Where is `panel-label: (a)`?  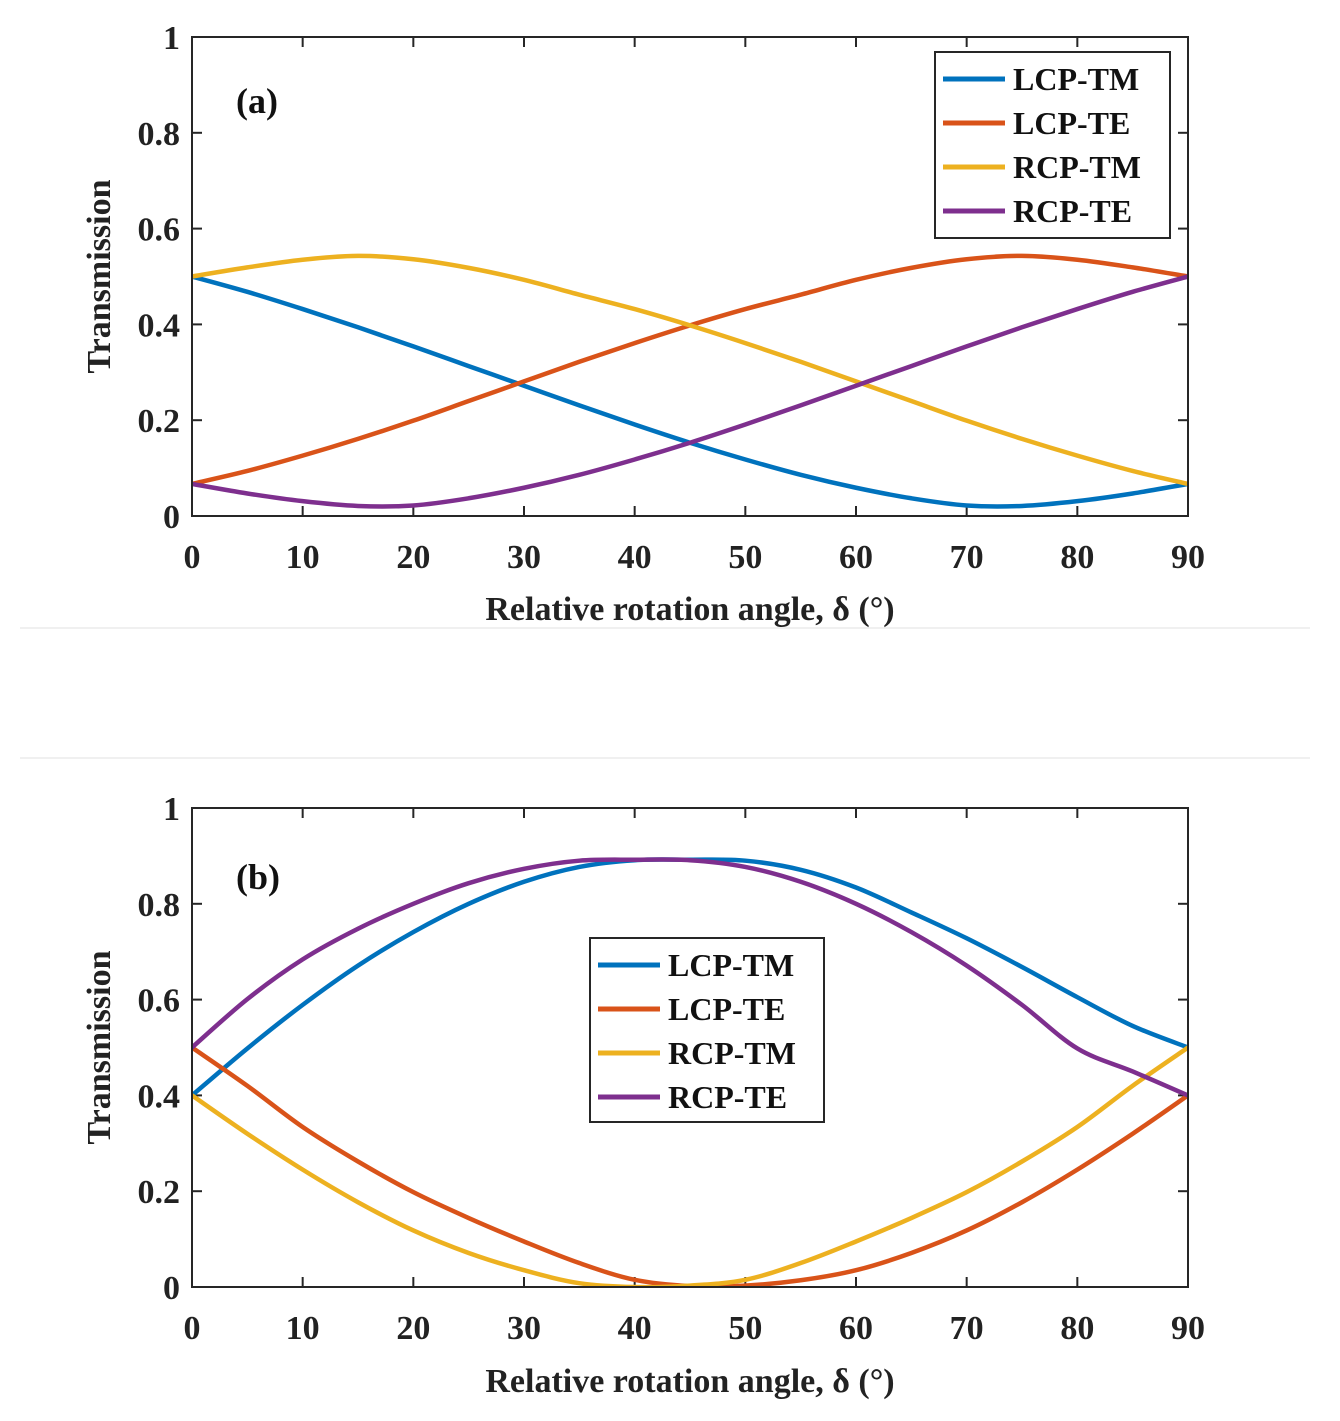 panel-label: (a) is located at coordinates (257, 101).